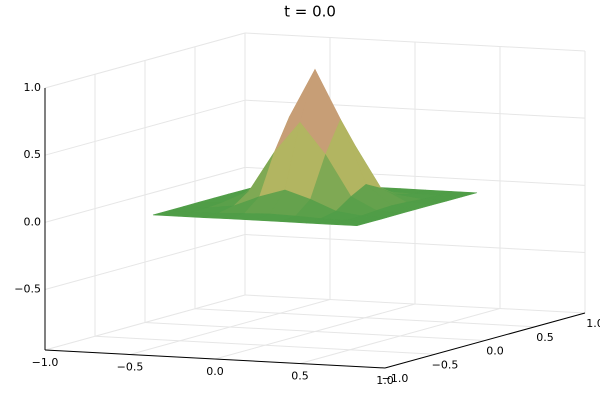  I want to click on y-tick-label: 0.0, so click(495, 351).